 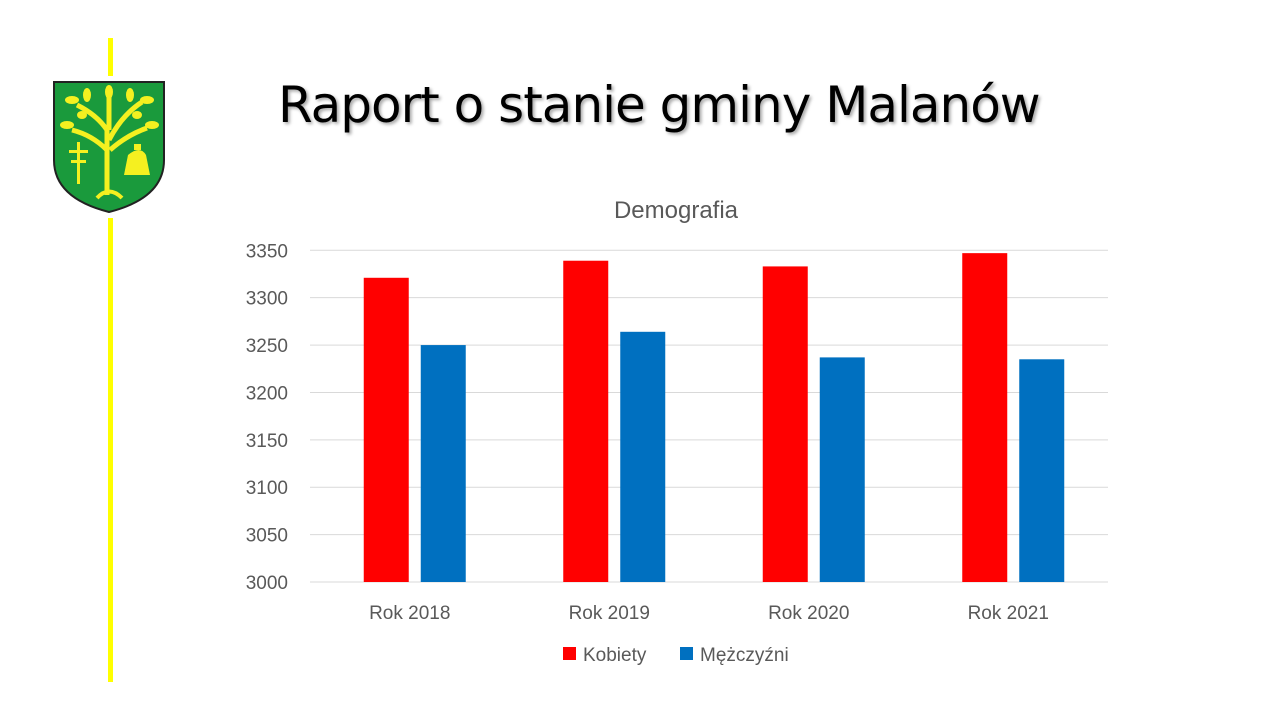 I want to click on chart-title: Demografia, so click(x=676, y=210).